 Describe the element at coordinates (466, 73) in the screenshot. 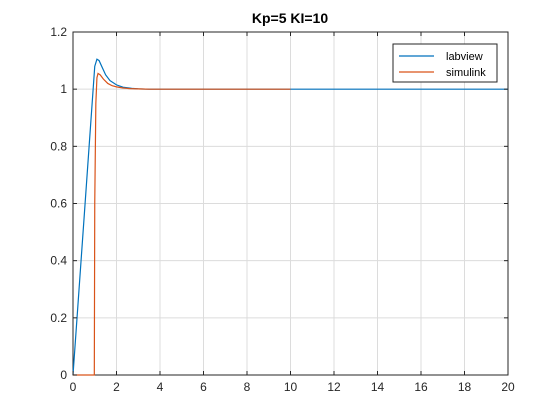

I see `legend-label-simulink: simulink` at that location.